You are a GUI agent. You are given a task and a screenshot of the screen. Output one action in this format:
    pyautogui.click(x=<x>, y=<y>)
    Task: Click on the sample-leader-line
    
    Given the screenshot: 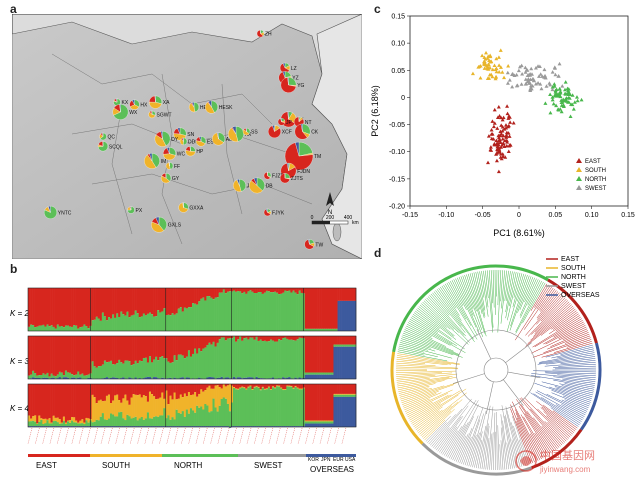 What is the action you would take?
    pyautogui.click(x=263, y=436)
    